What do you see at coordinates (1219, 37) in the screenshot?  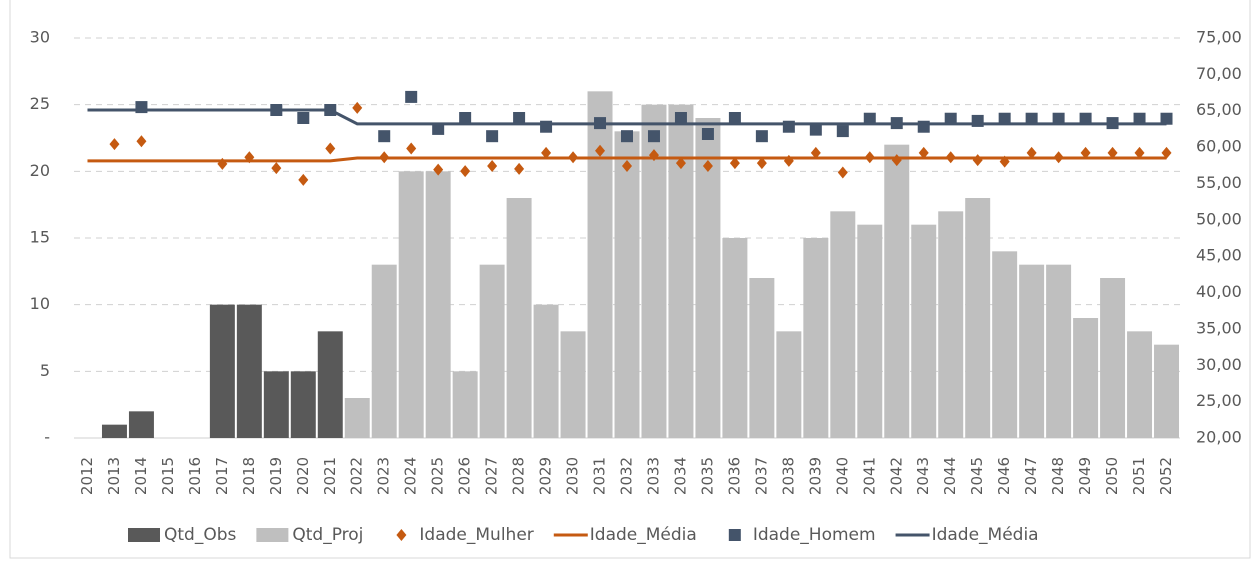 I see `y2-tick-label: 75,00` at bounding box center [1219, 37].